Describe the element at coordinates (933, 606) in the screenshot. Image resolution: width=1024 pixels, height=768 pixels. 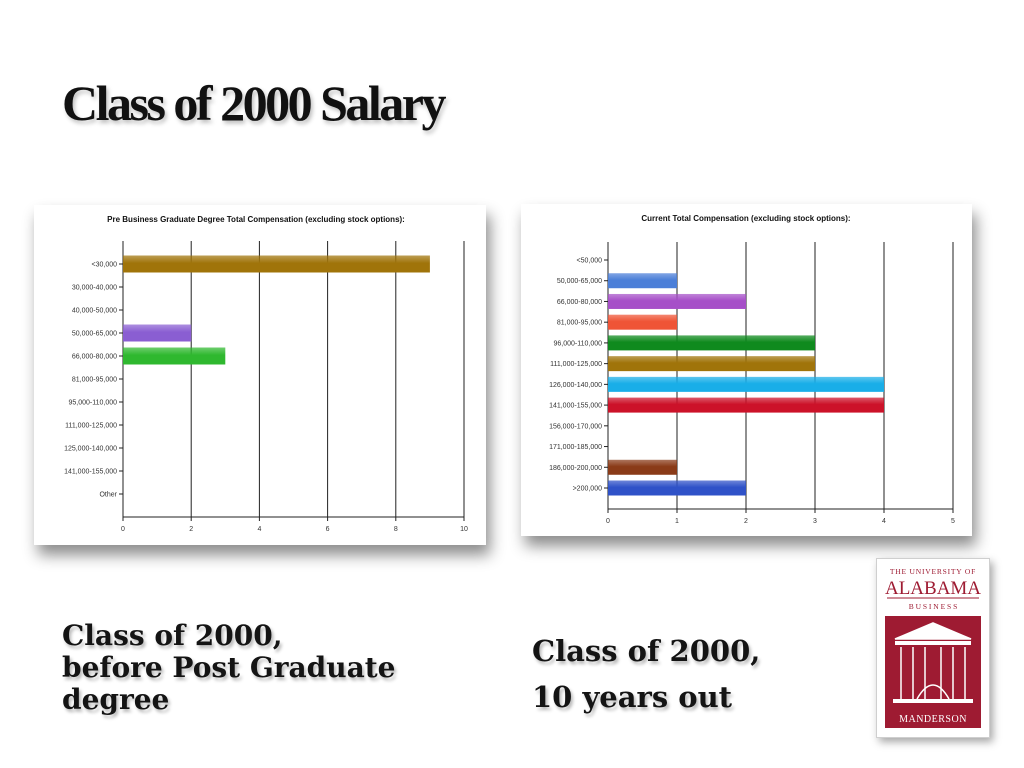
I see `logo-sub: B U S I N E S S` at that location.